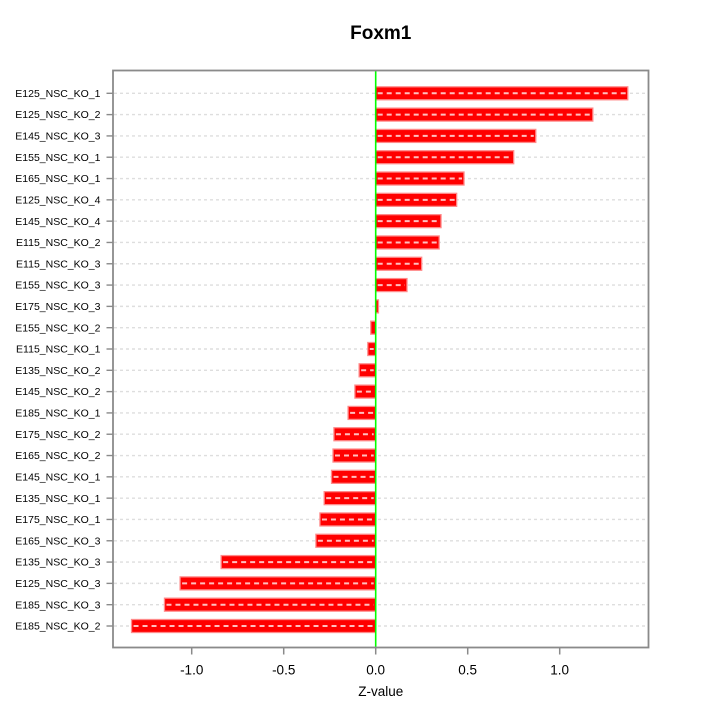  Describe the element at coordinates (57, 328) in the screenshot. I see `category-label: E155_NSC_KO_2` at that location.